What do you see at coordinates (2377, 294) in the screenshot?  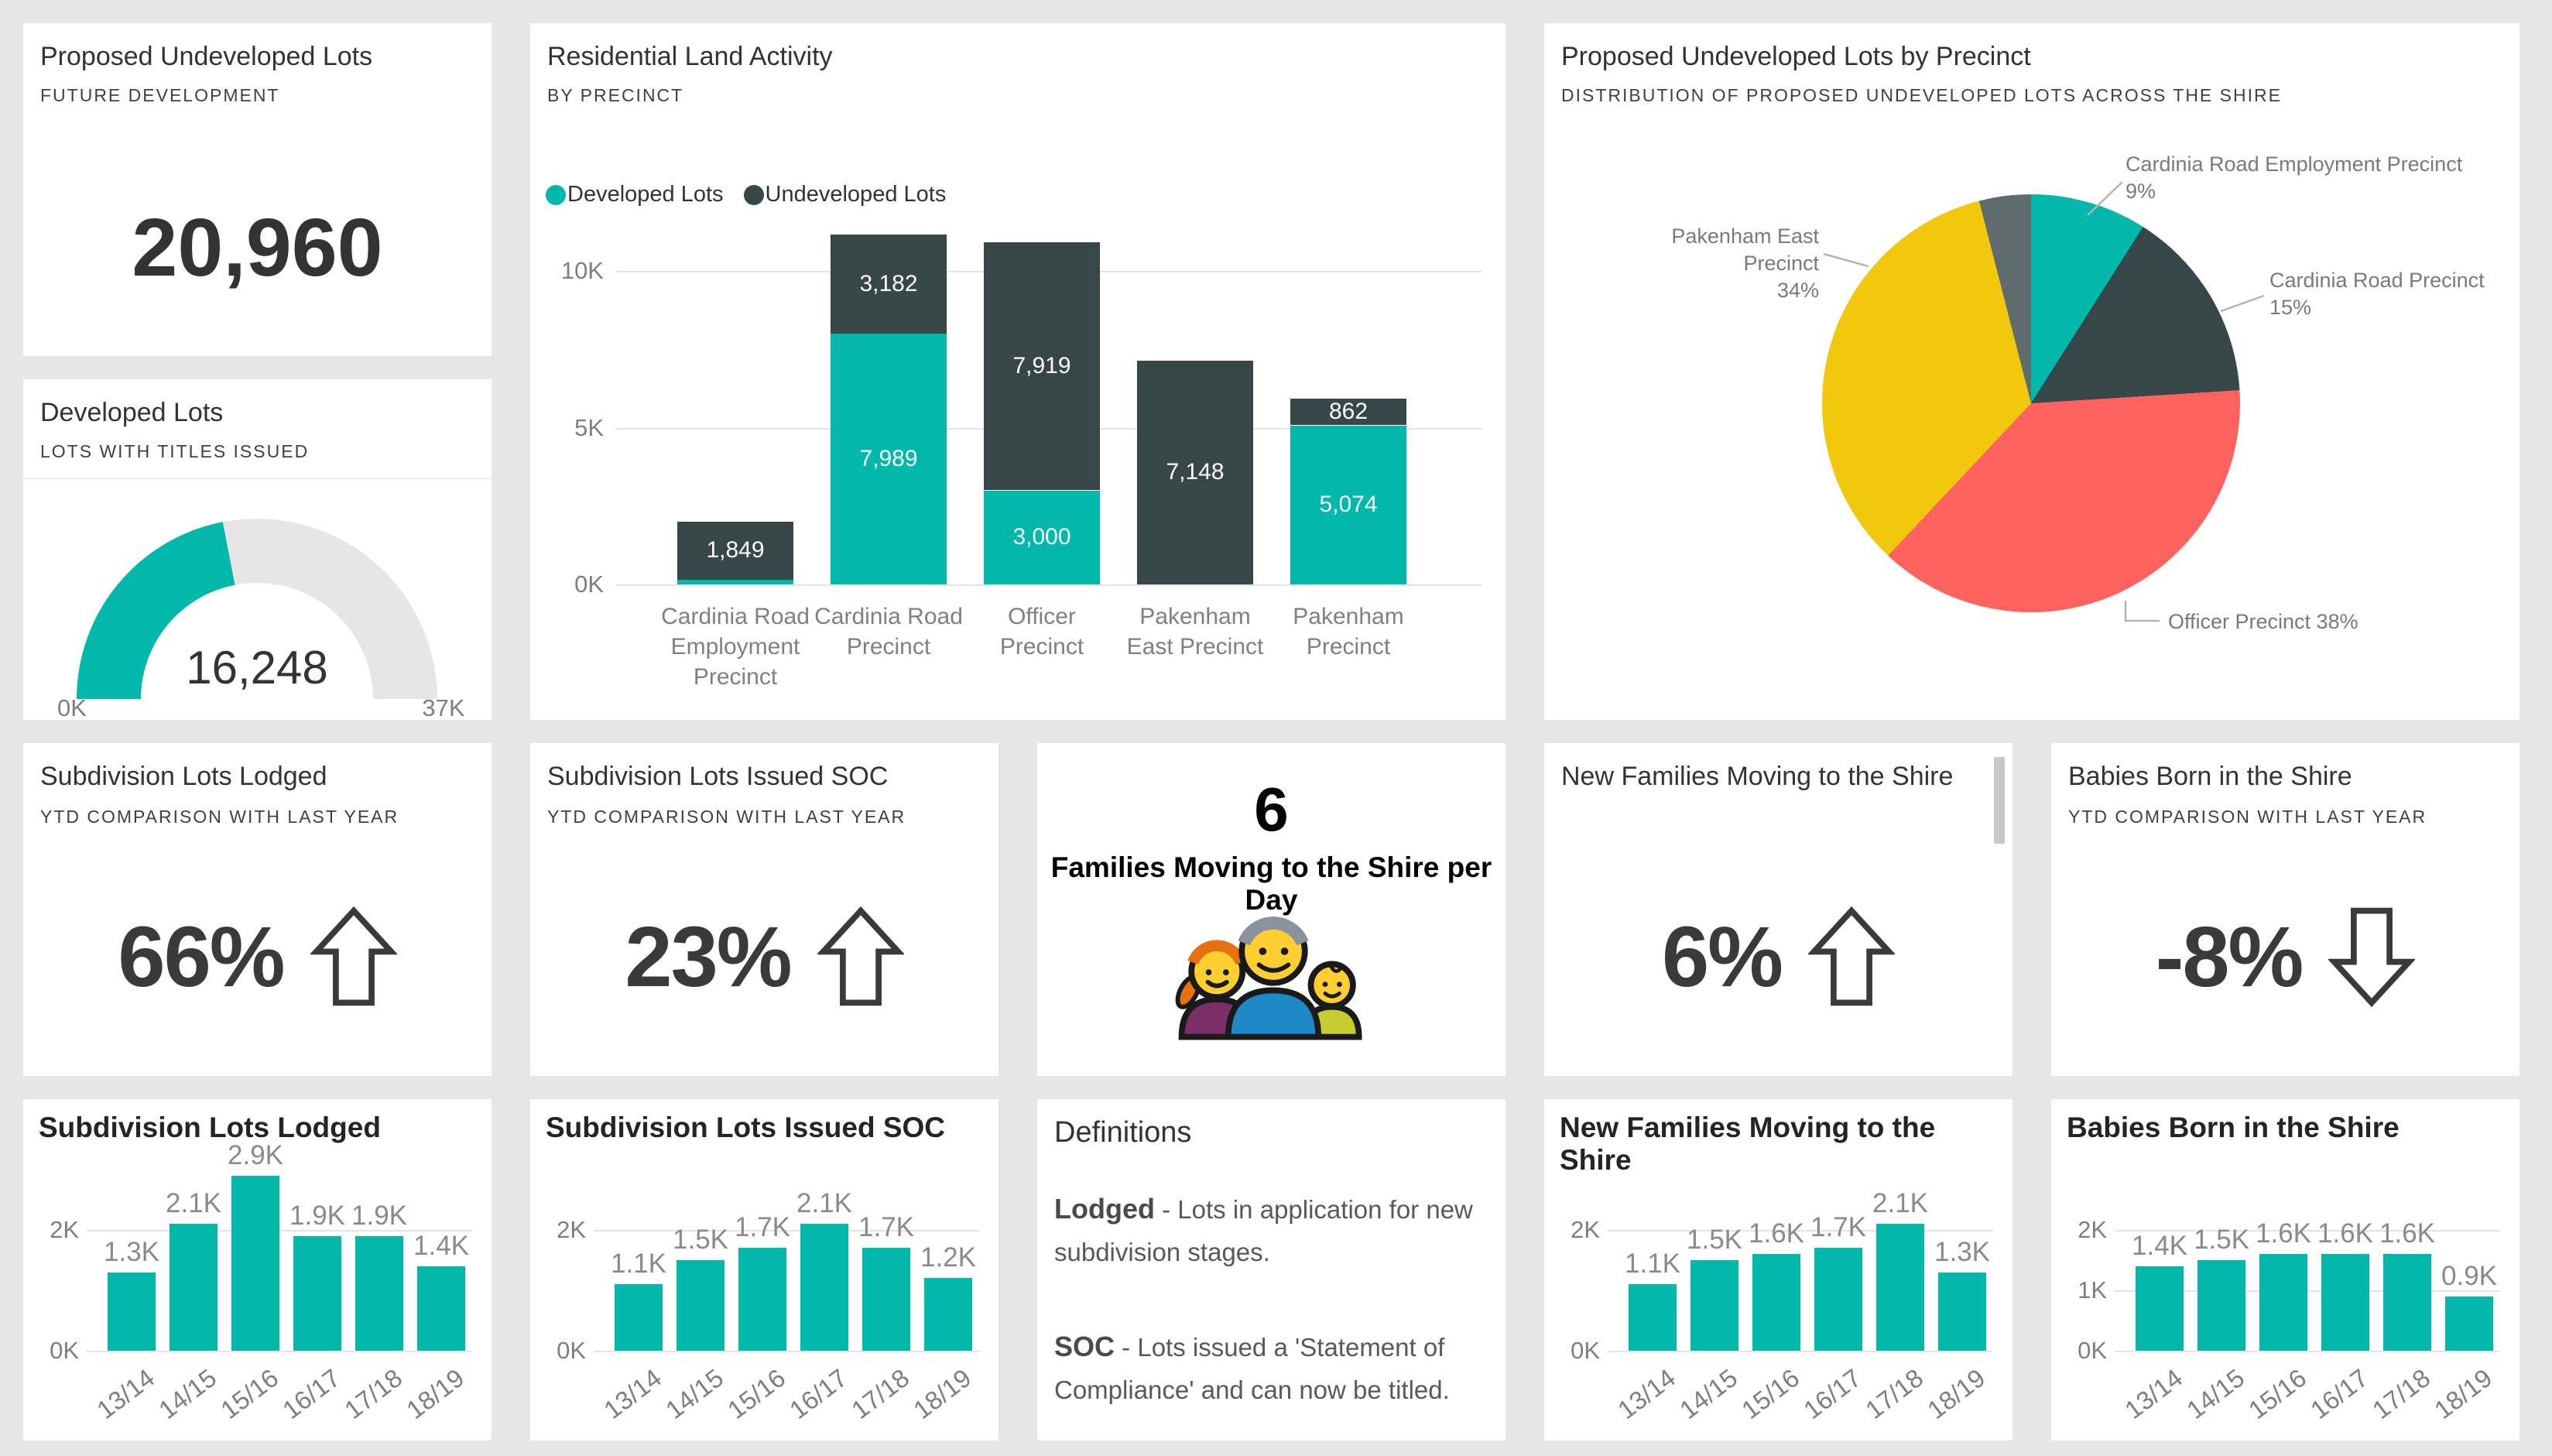 I see `pie-slice-label: Cardinia Road Precinct 15%` at bounding box center [2377, 294].